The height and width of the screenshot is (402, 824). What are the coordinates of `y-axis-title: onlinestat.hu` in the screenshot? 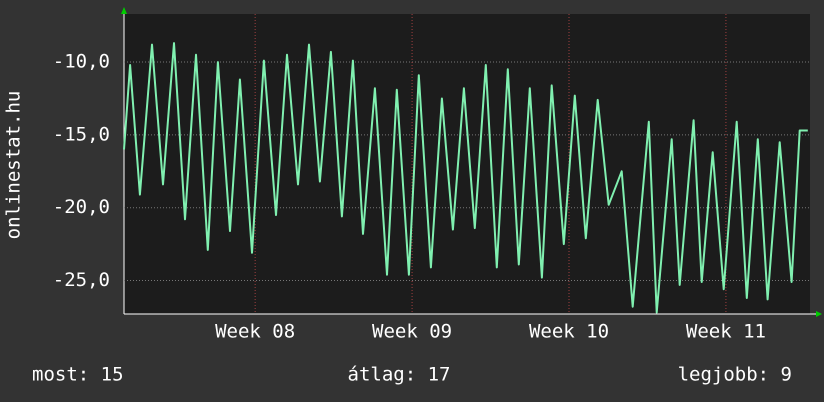 It's located at (14, 165).